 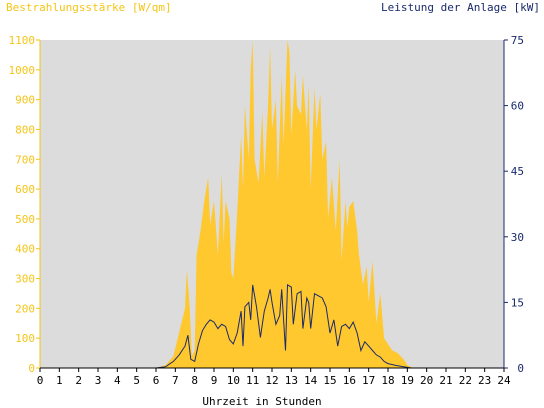 What do you see at coordinates (517, 40) in the screenshot?
I see `y-right-tick-label: 75` at bounding box center [517, 40].